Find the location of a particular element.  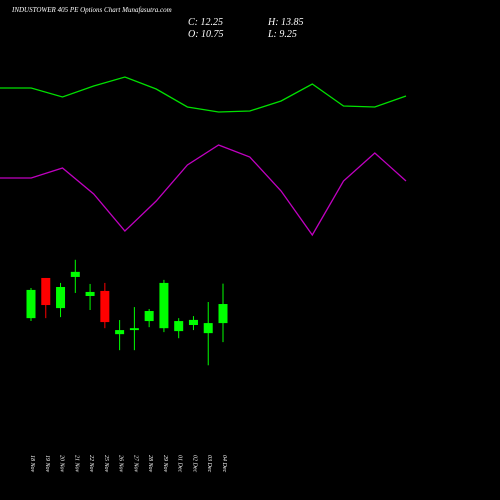

x-tick-label: 29 Nov is located at coordinates (165, 464).